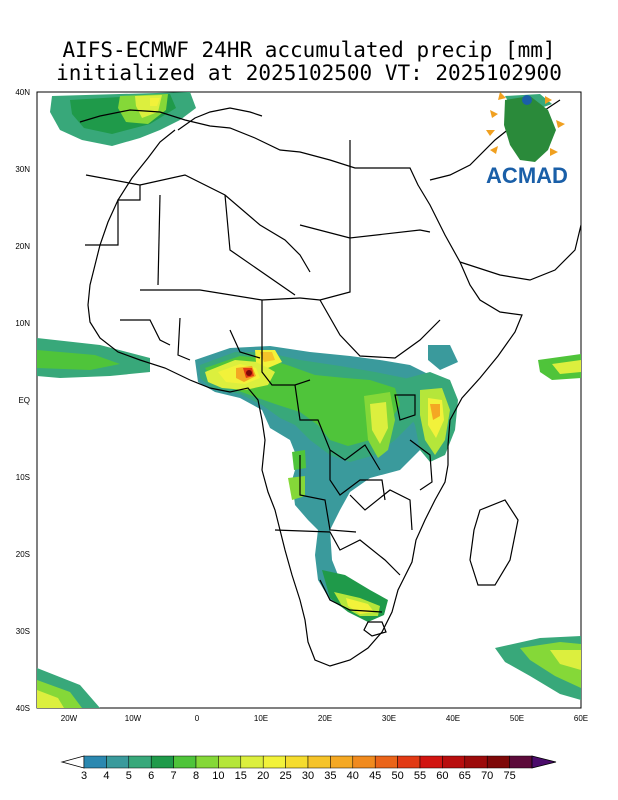 Image resolution: width=618 pixels, height=800 pixels. What do you see at coordinates (527, 175) in the screenshot?
I see `logo-text: ACMAD` at bounding box center [527, 175].